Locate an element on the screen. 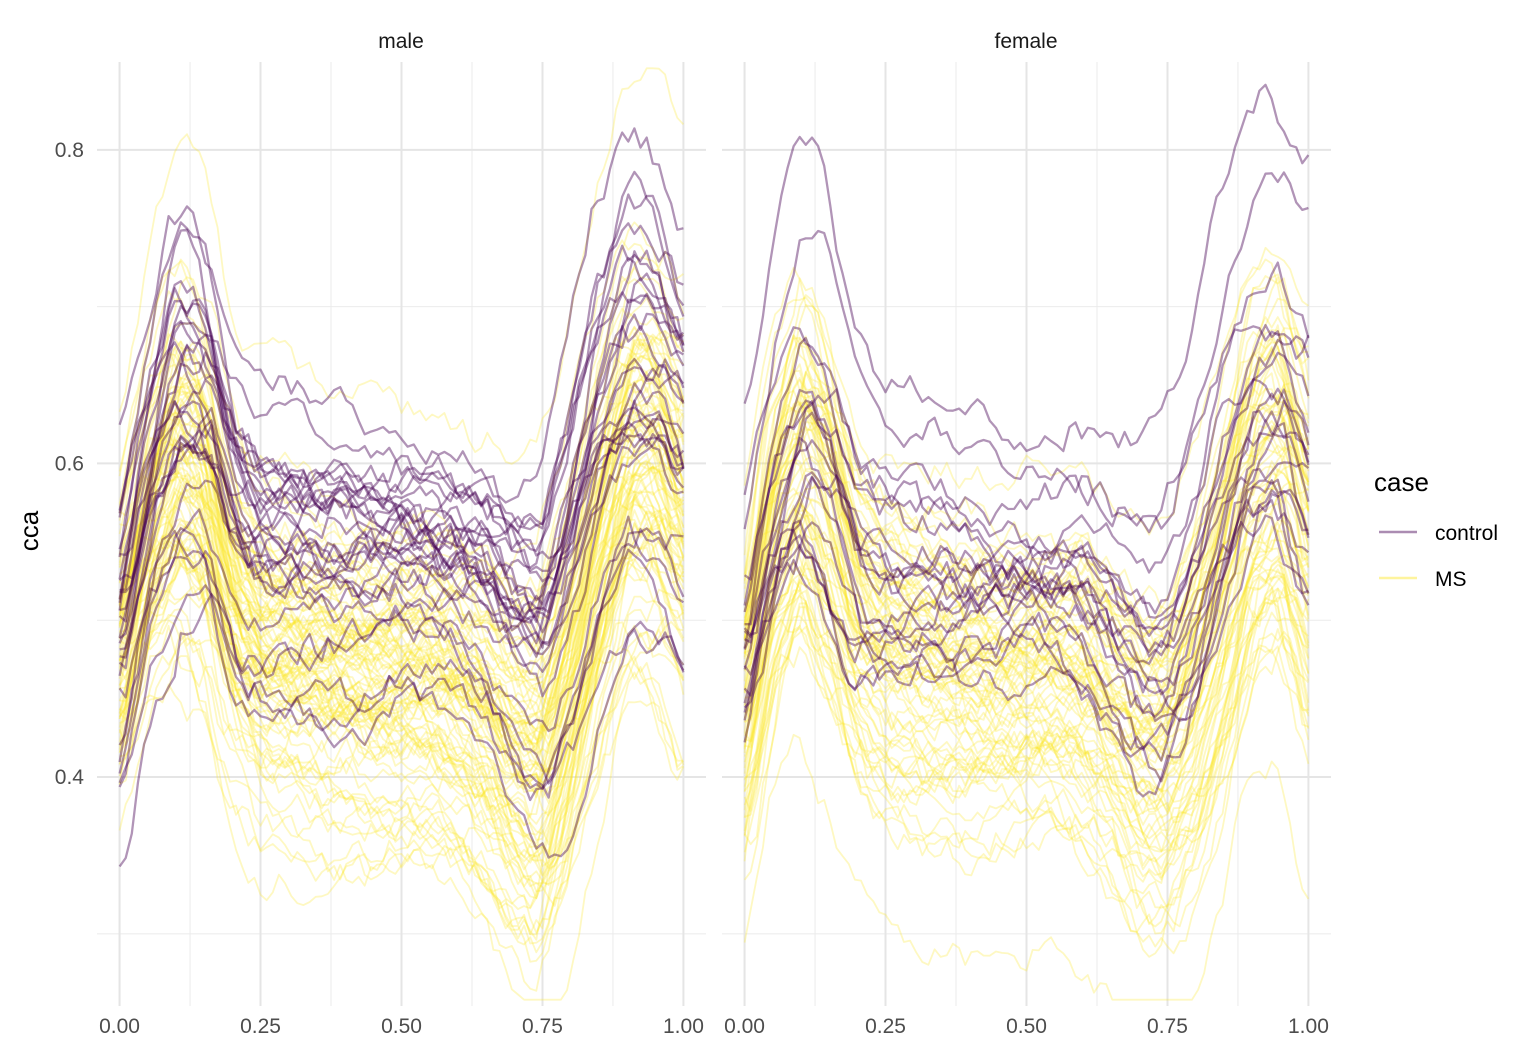 This screenshot has width=1536, height=1056. x-tick-label-female-4: 1.00 is located at coordinates (1308, 1026).